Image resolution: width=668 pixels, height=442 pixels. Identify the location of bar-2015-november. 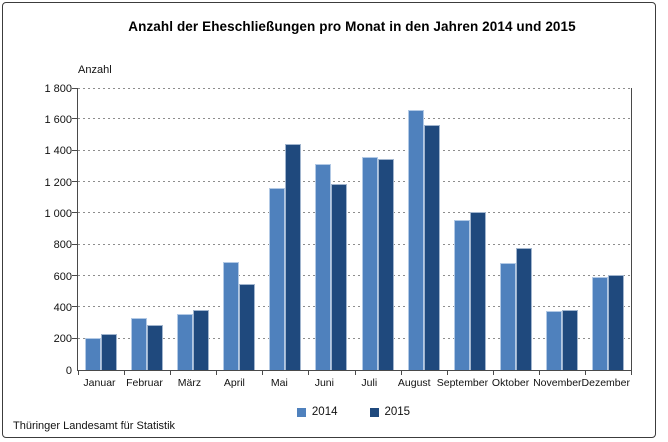
(569, 340).